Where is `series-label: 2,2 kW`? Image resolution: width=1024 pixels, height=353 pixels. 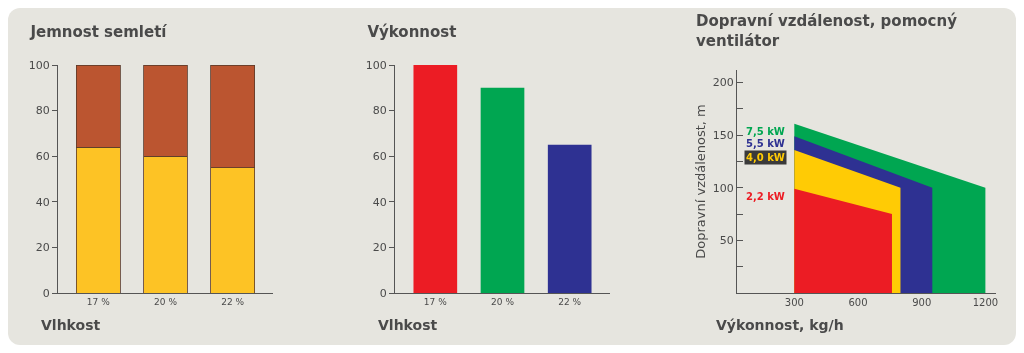 series-label: 2,2 kW is located at coordinates (765, 196).